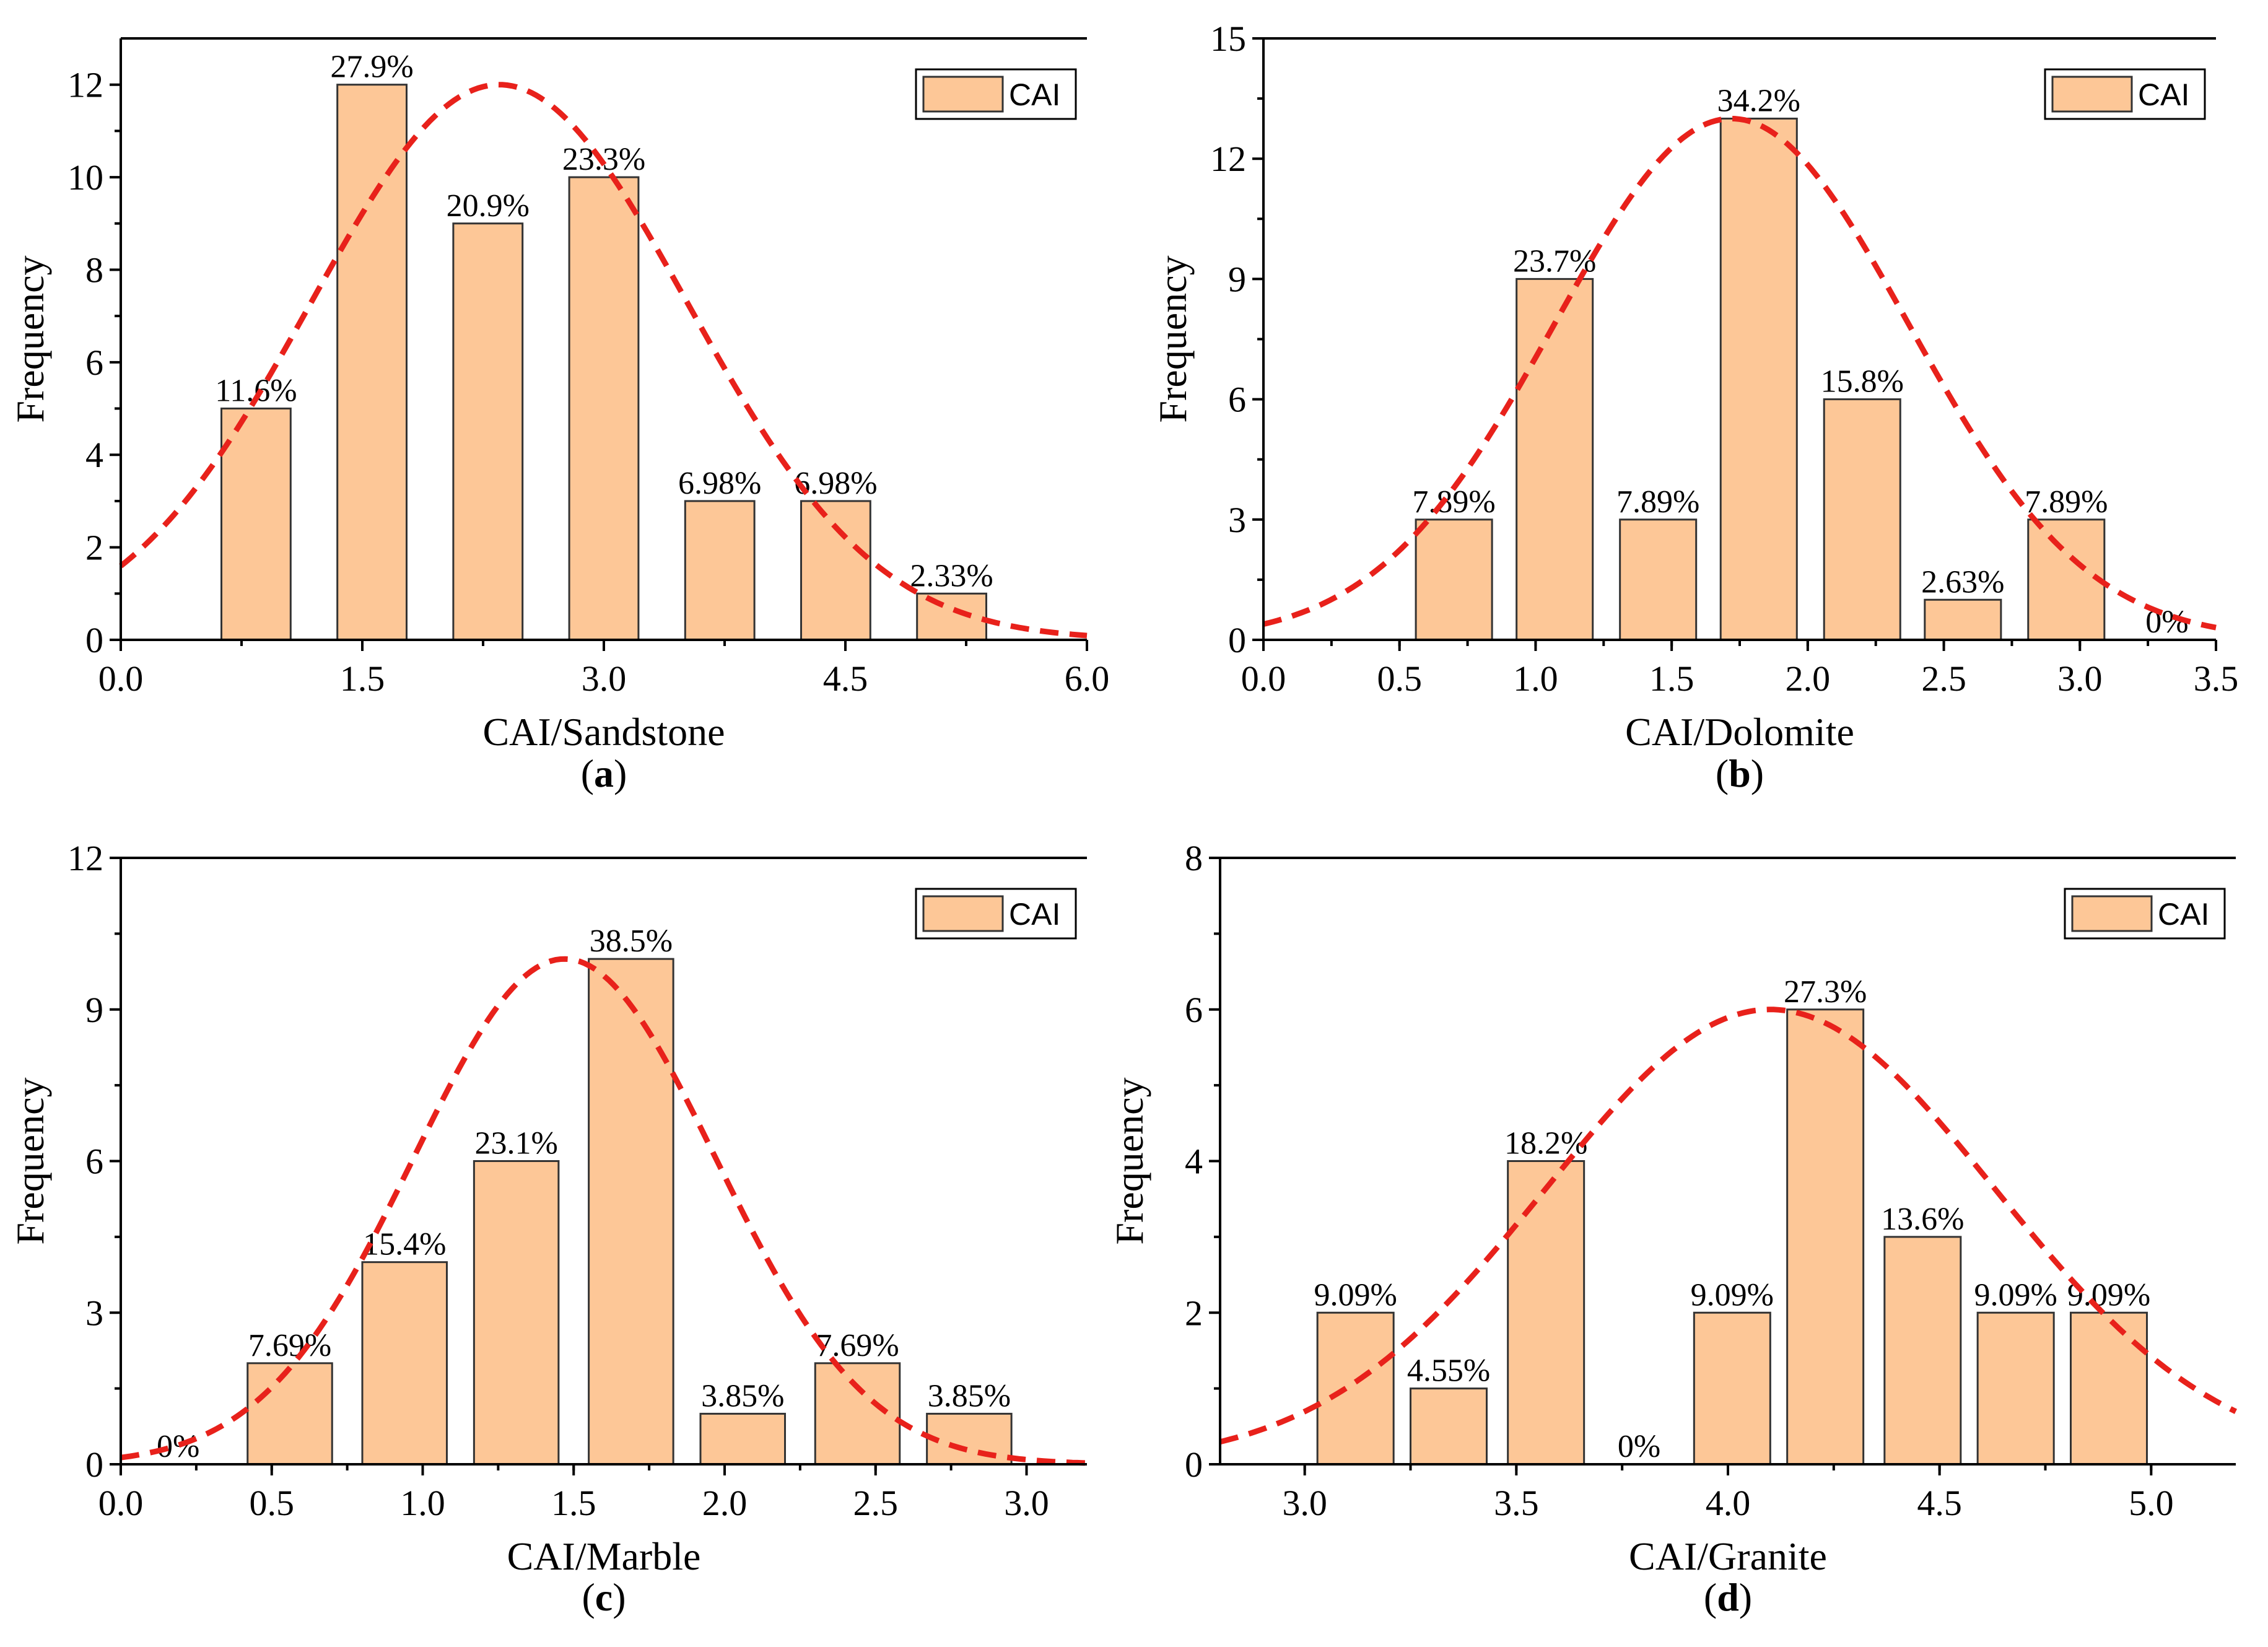 Image resolution: width=2268 pixels, height=1647 pixels. I want to click on x-tick-label: 1.5, so click(1671, 678).